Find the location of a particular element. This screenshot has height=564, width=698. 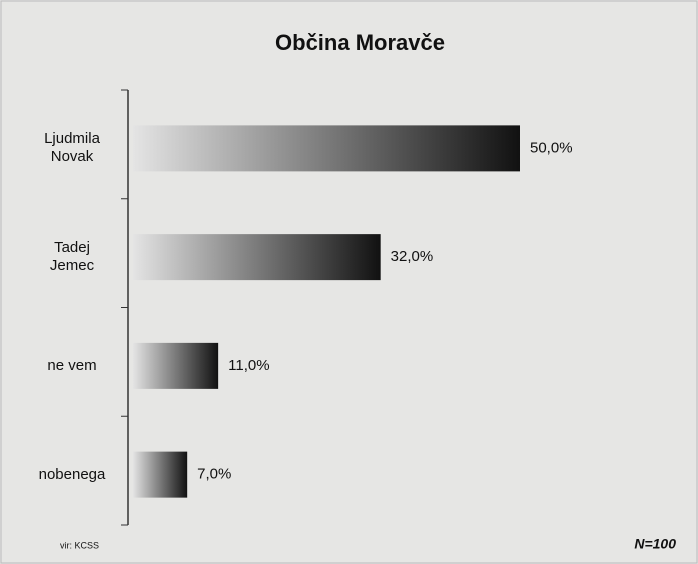

value-label: 50,0% is located at coordinates (551, 147).